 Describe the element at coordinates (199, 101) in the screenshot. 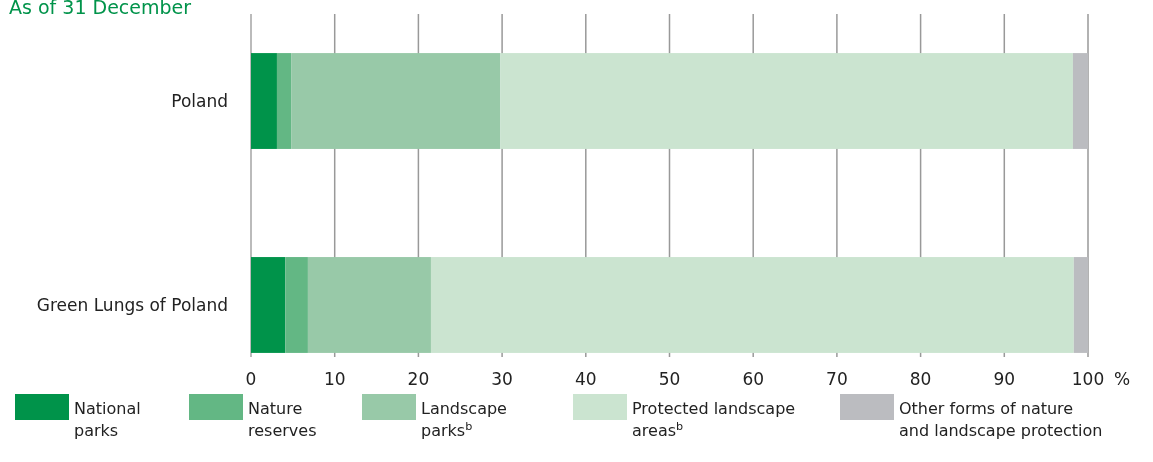

I see `y-tick-label: Poland` at that location.